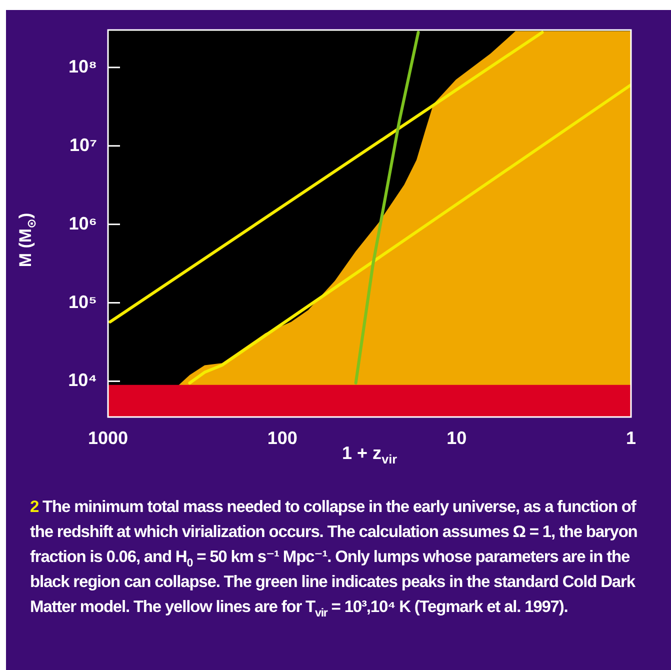  I want to click on x-axis-title: 1 + z$_{vir}$, so click(369, 455).